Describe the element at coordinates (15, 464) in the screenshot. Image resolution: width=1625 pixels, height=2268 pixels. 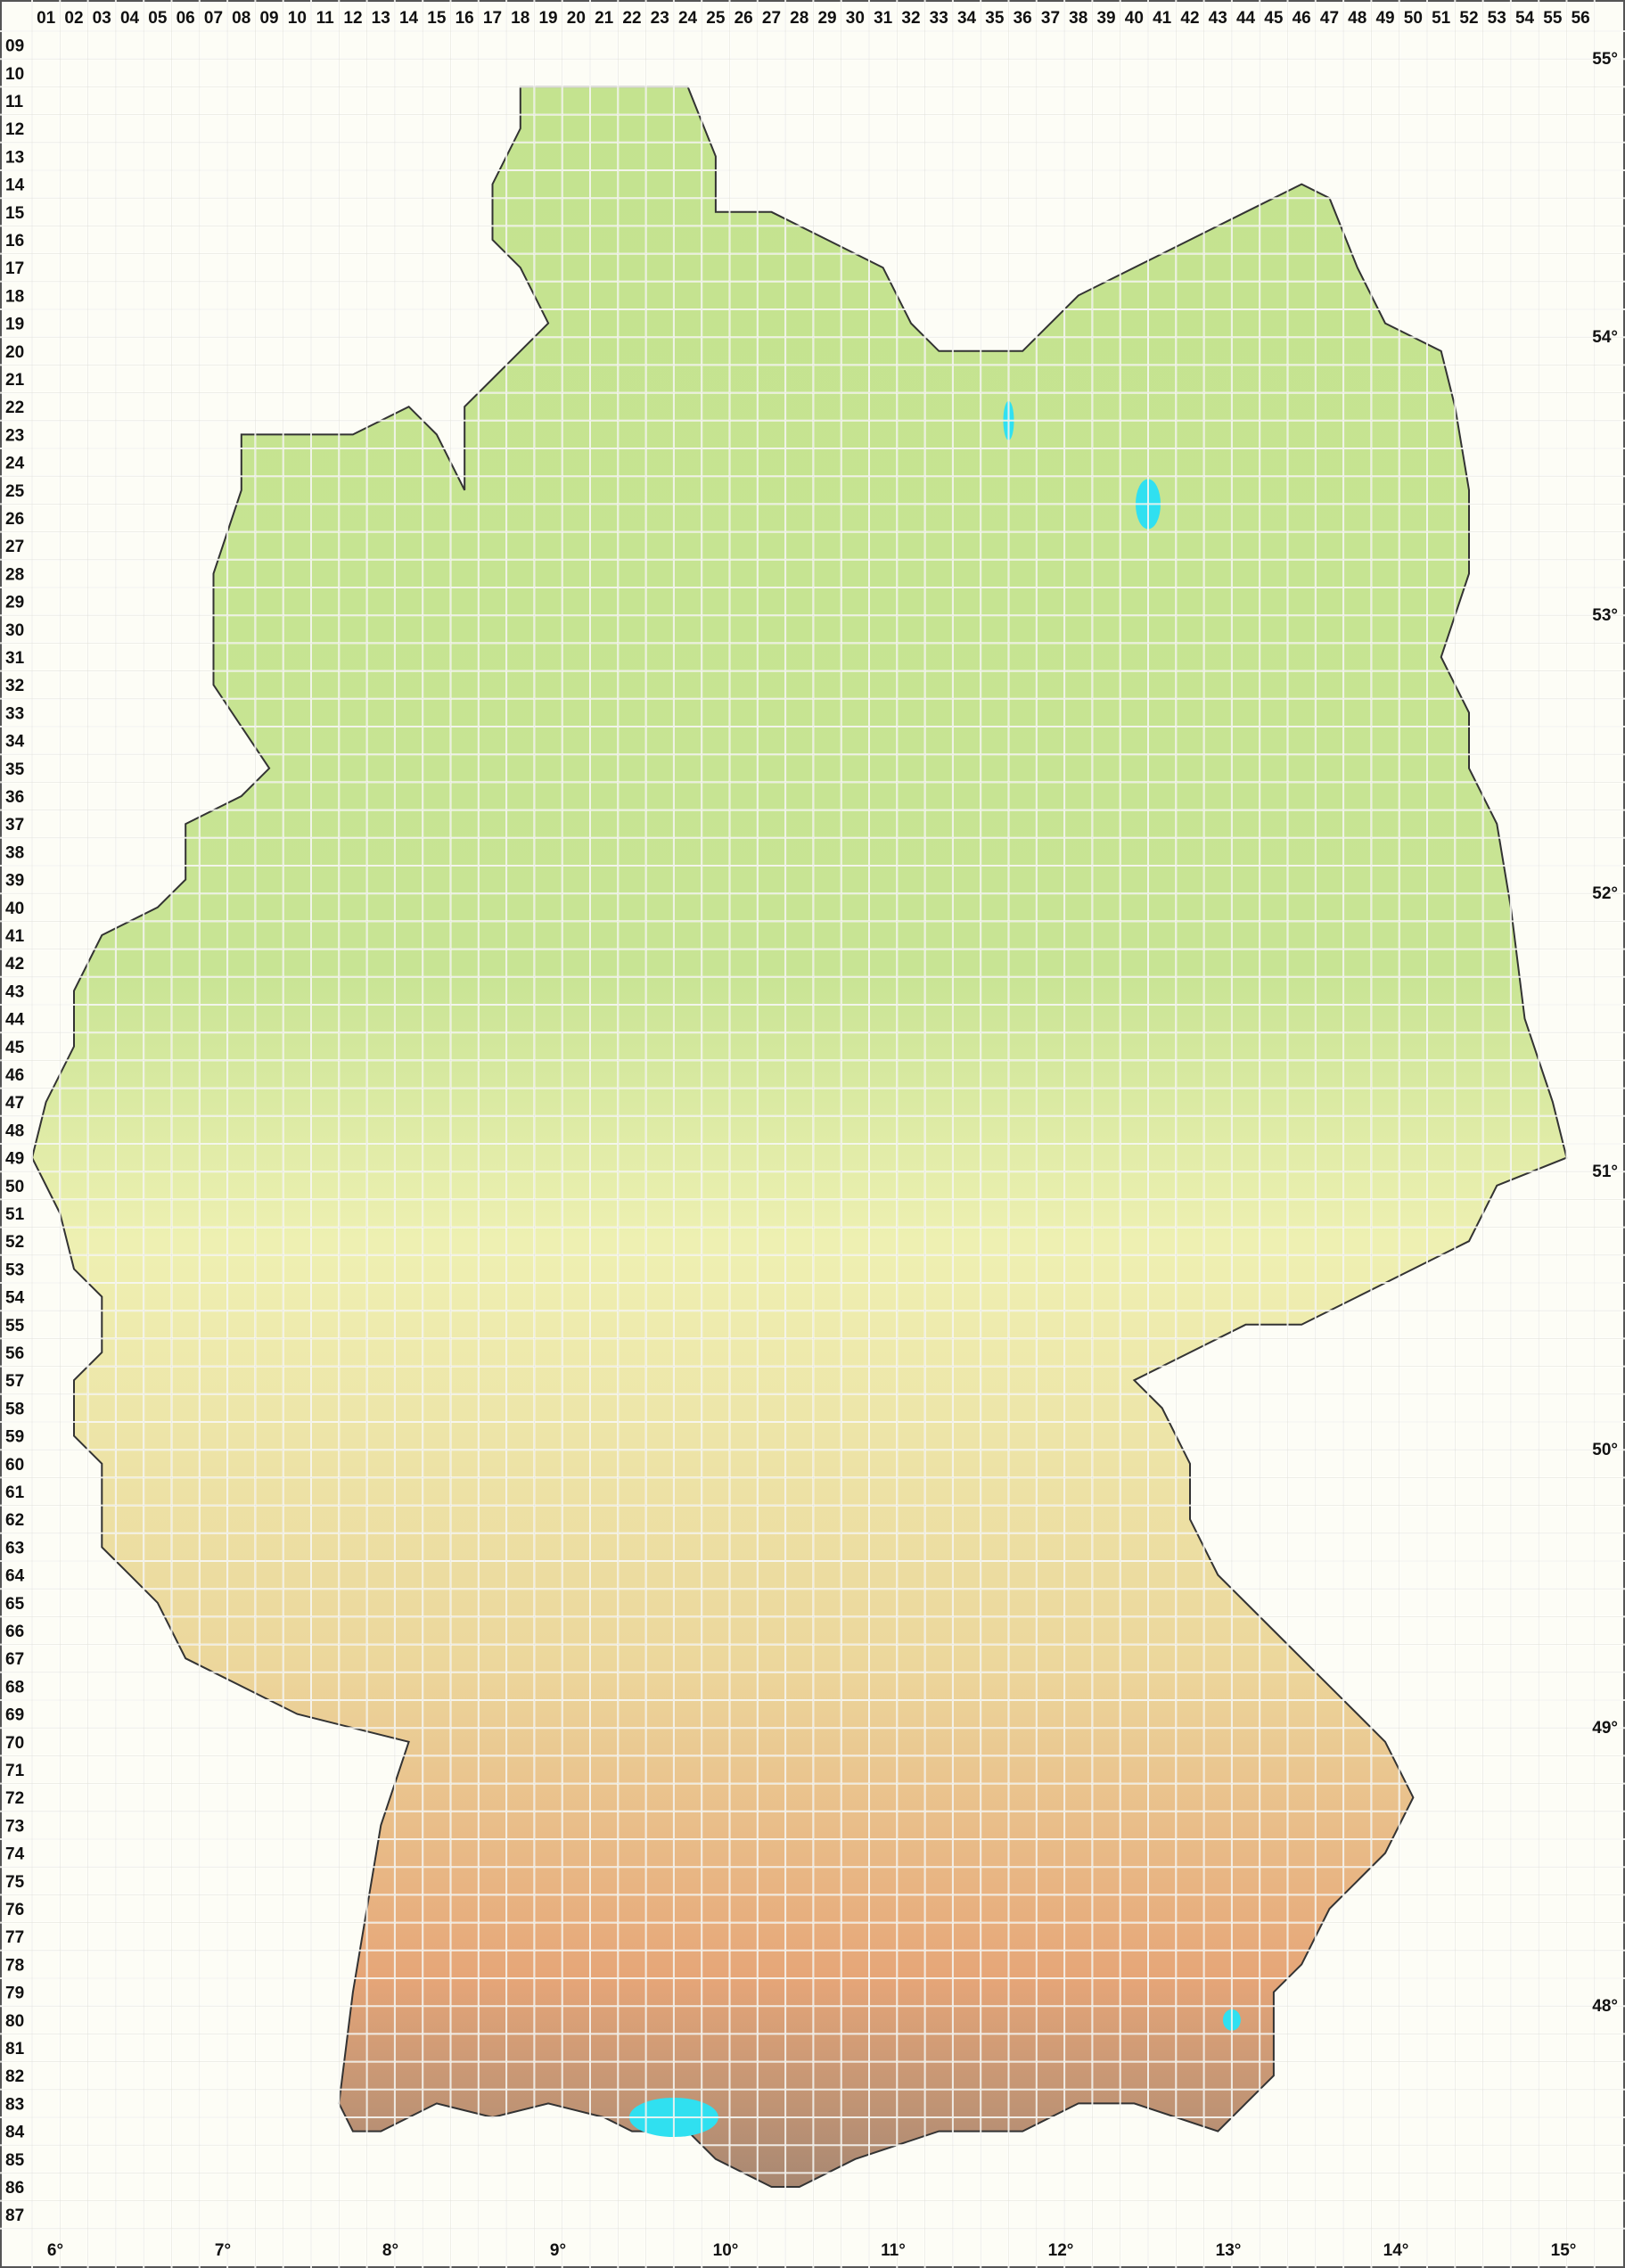
I see `row-label: 24` at that location.